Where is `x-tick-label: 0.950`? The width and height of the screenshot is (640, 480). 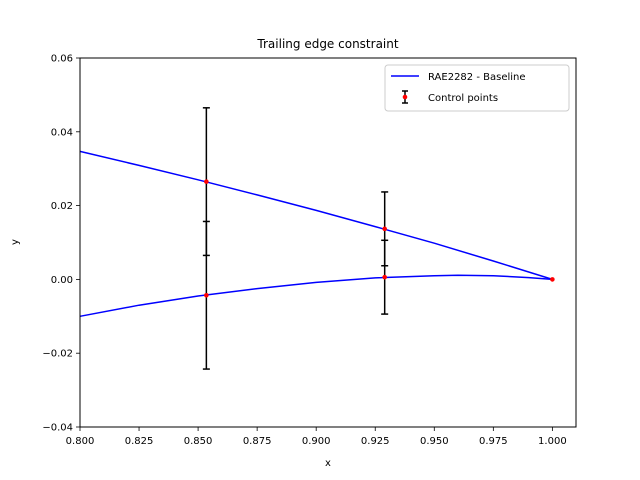
x-tick-label: 0.950 is located at coordinates (434, 441).